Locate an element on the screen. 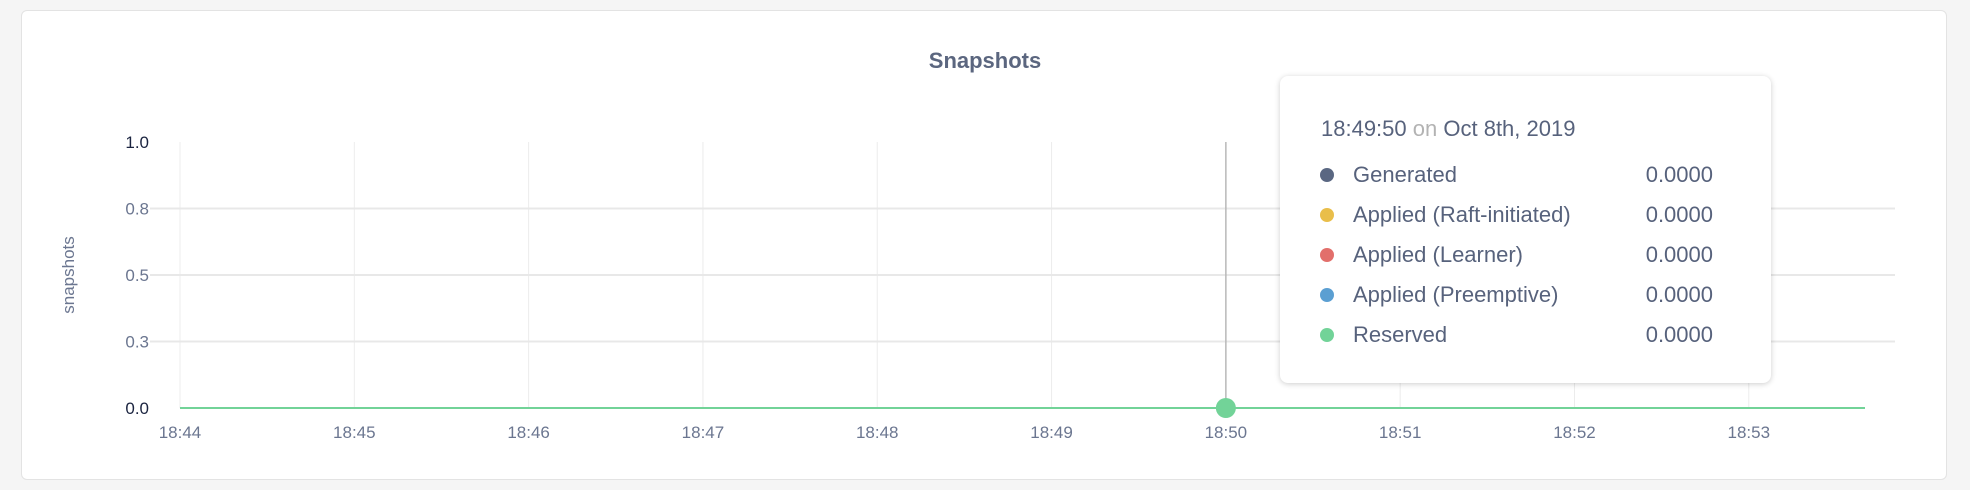 The height and width of the screenshot is (490, 1970). series-label: Reserved is located at coordinates (1400, 334).